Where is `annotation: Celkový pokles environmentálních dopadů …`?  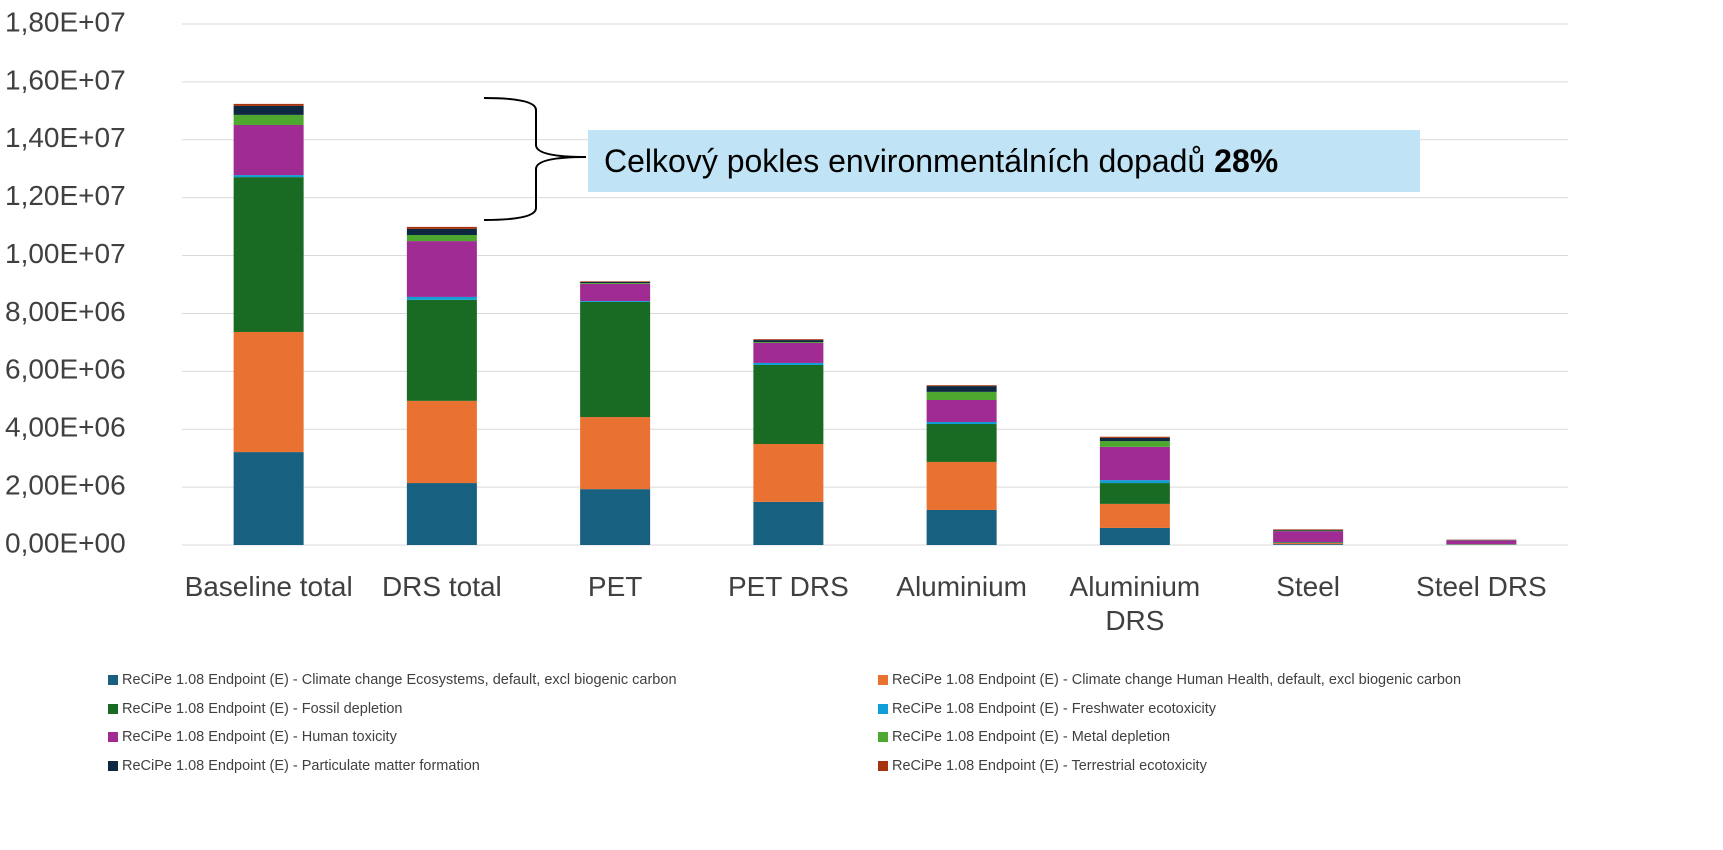 annotation: Celkový pokles environmentálních dopadů … is located at coordinates (1004, 161).